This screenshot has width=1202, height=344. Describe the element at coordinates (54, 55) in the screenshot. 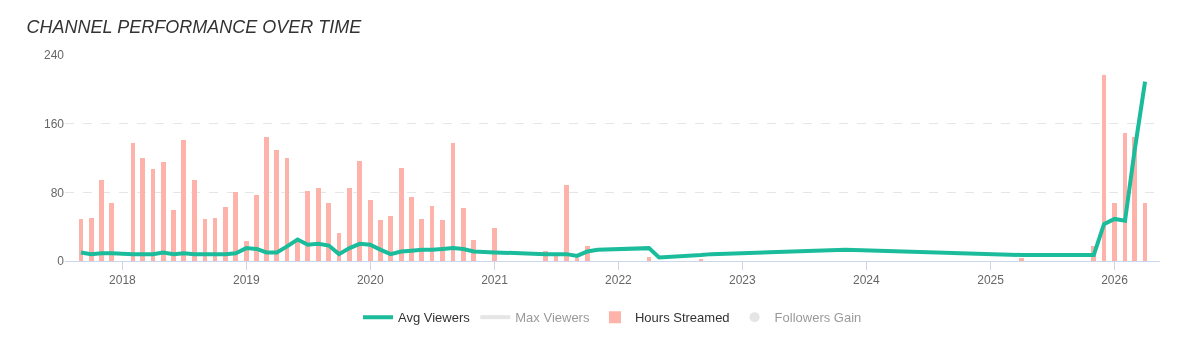

I see `y-tick-label: 240` at that location.